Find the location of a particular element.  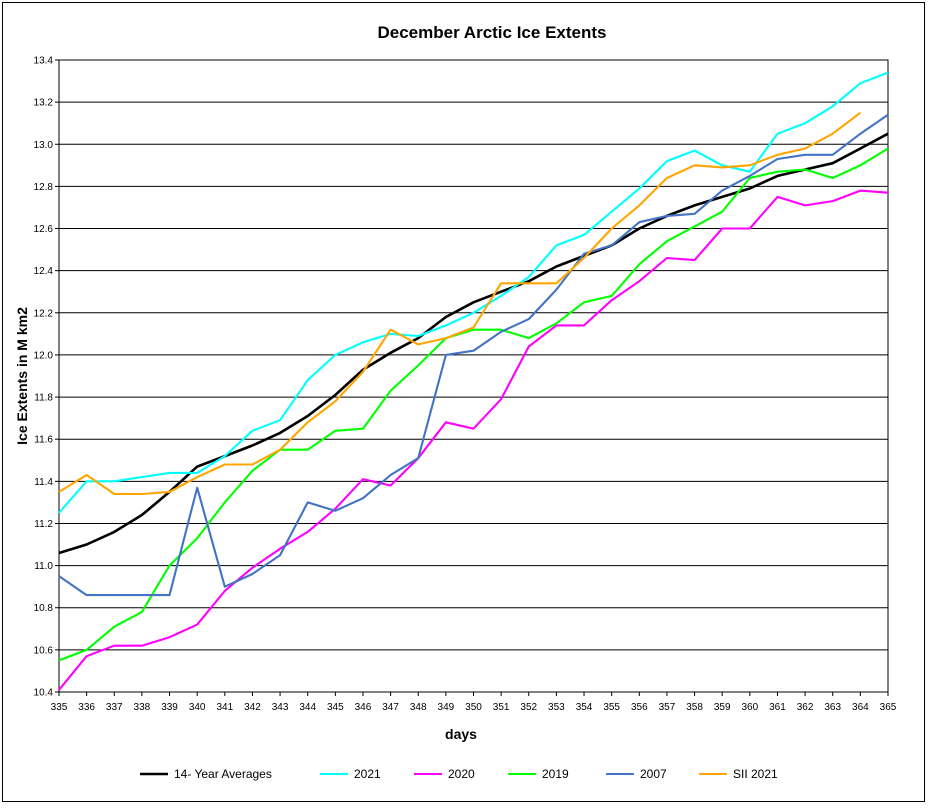

x-tick-label: 354 is located at coordinates (584, 707).